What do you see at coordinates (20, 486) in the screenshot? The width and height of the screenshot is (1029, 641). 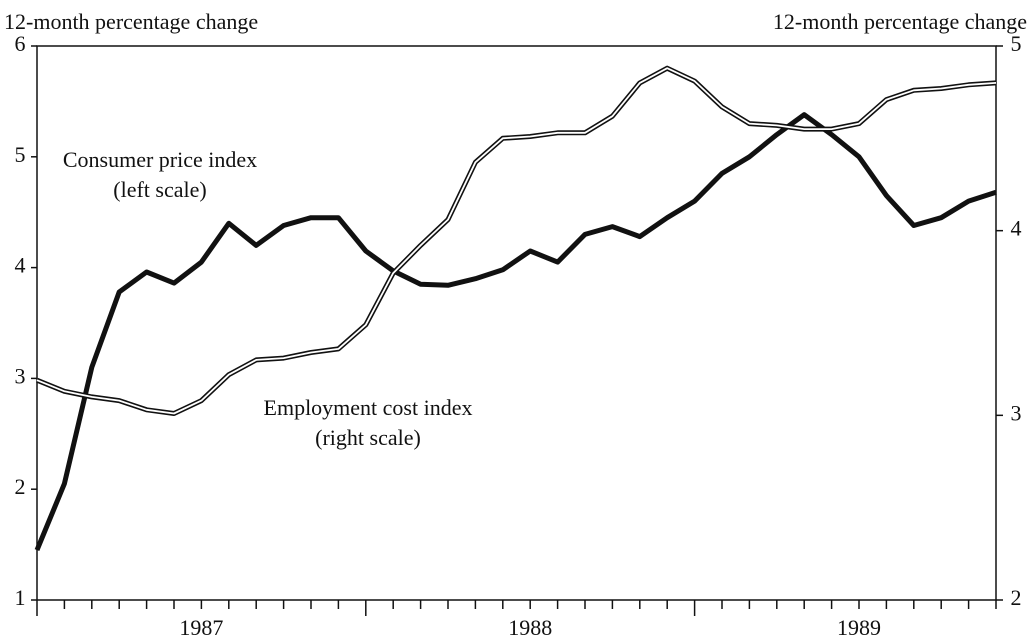 I see `y-tick-label: 2` at bounding box center [20, 486].